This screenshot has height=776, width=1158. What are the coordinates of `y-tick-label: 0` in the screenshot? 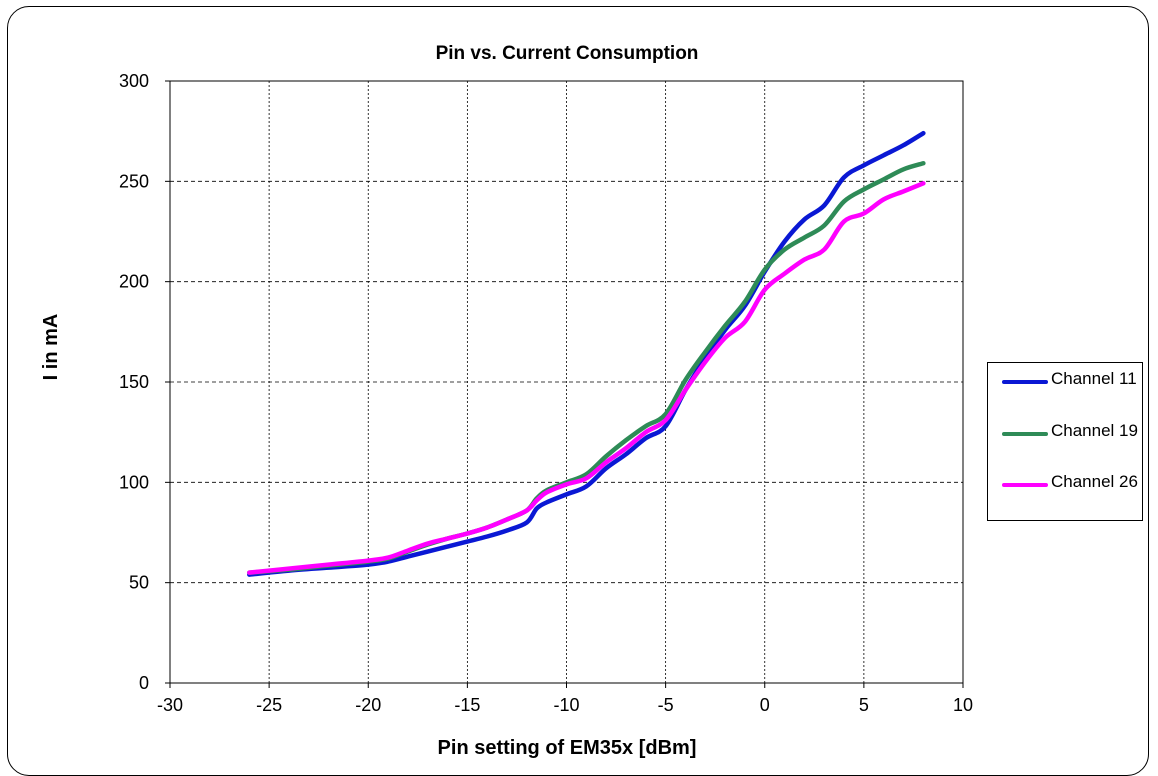 It's located at (144, 683).